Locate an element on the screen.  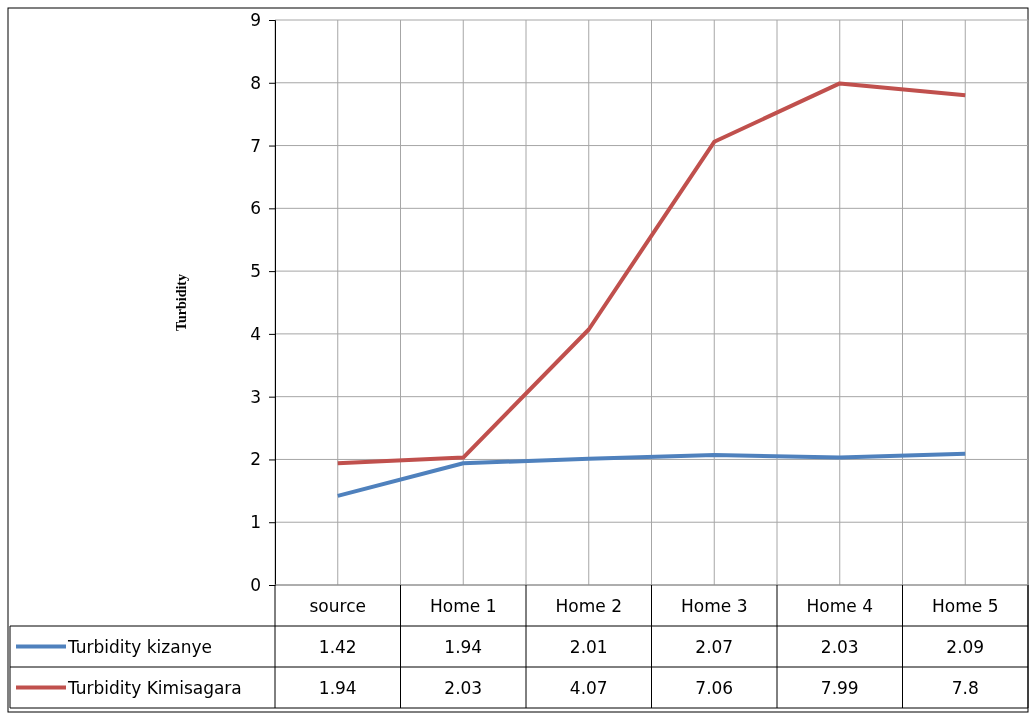
y-tick-label: 9 is located at coordinates (255, 19).